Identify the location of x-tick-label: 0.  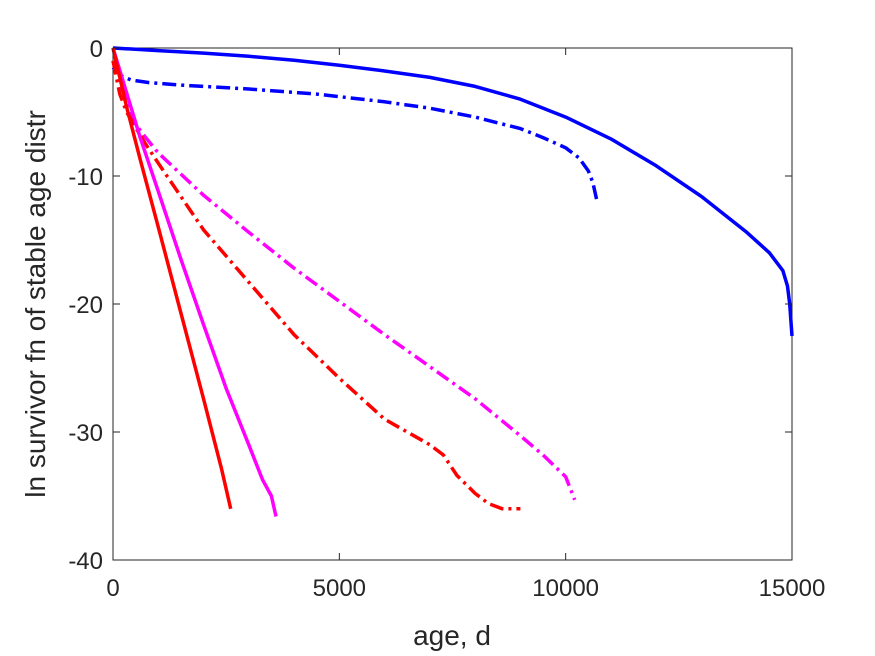
(112, 588).